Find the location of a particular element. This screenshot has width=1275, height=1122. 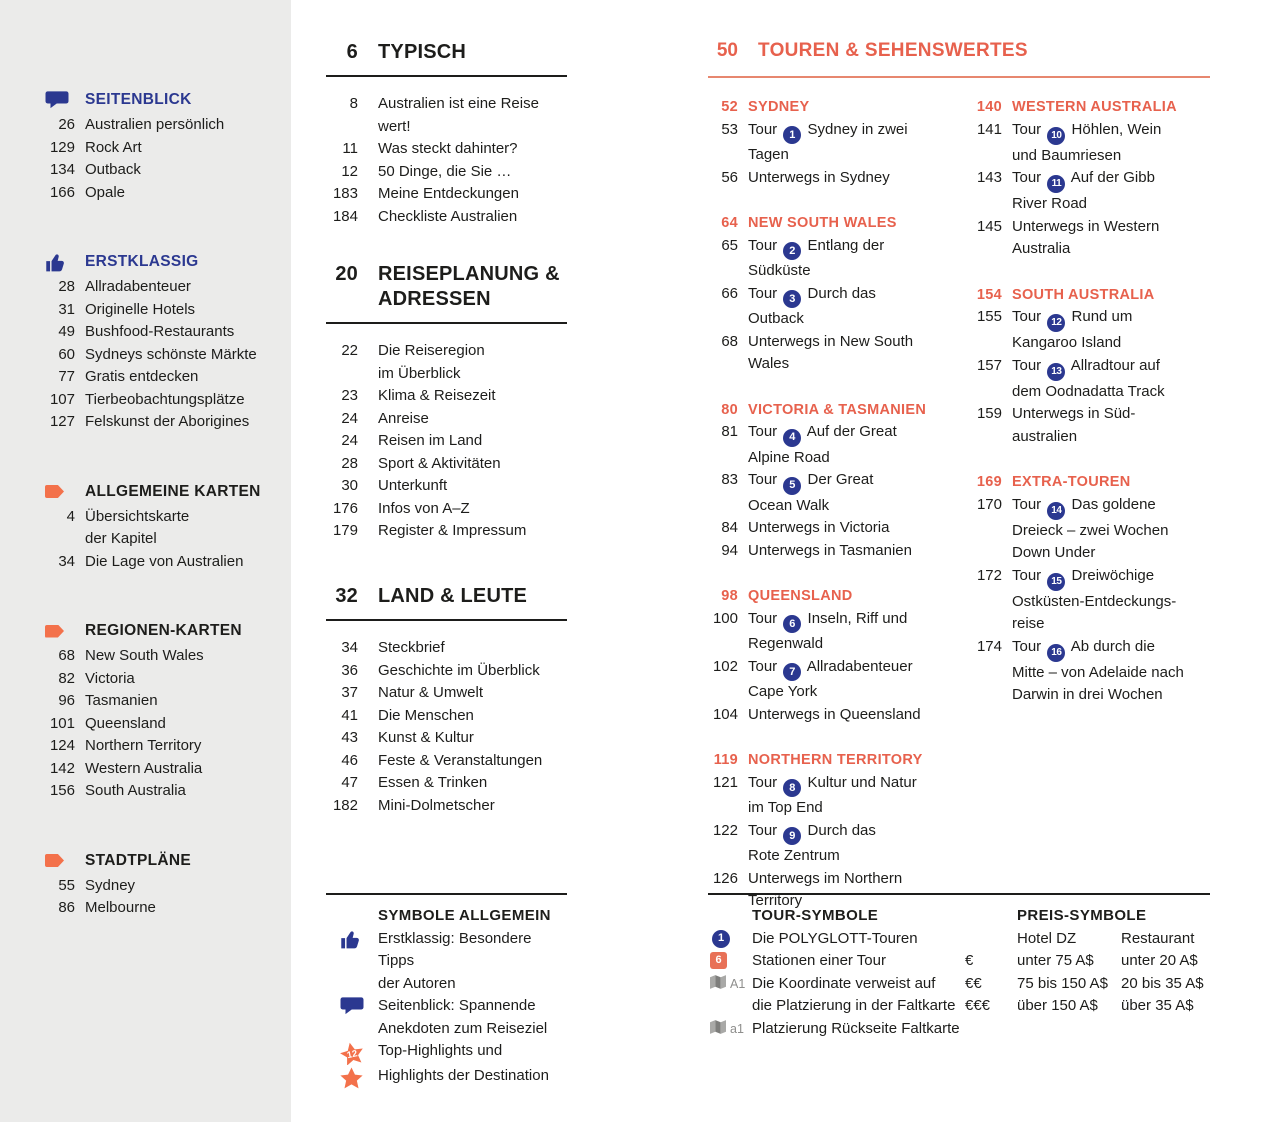

price-restaurant-value: über 35 A$ is located at coordinates (1157, 1005).